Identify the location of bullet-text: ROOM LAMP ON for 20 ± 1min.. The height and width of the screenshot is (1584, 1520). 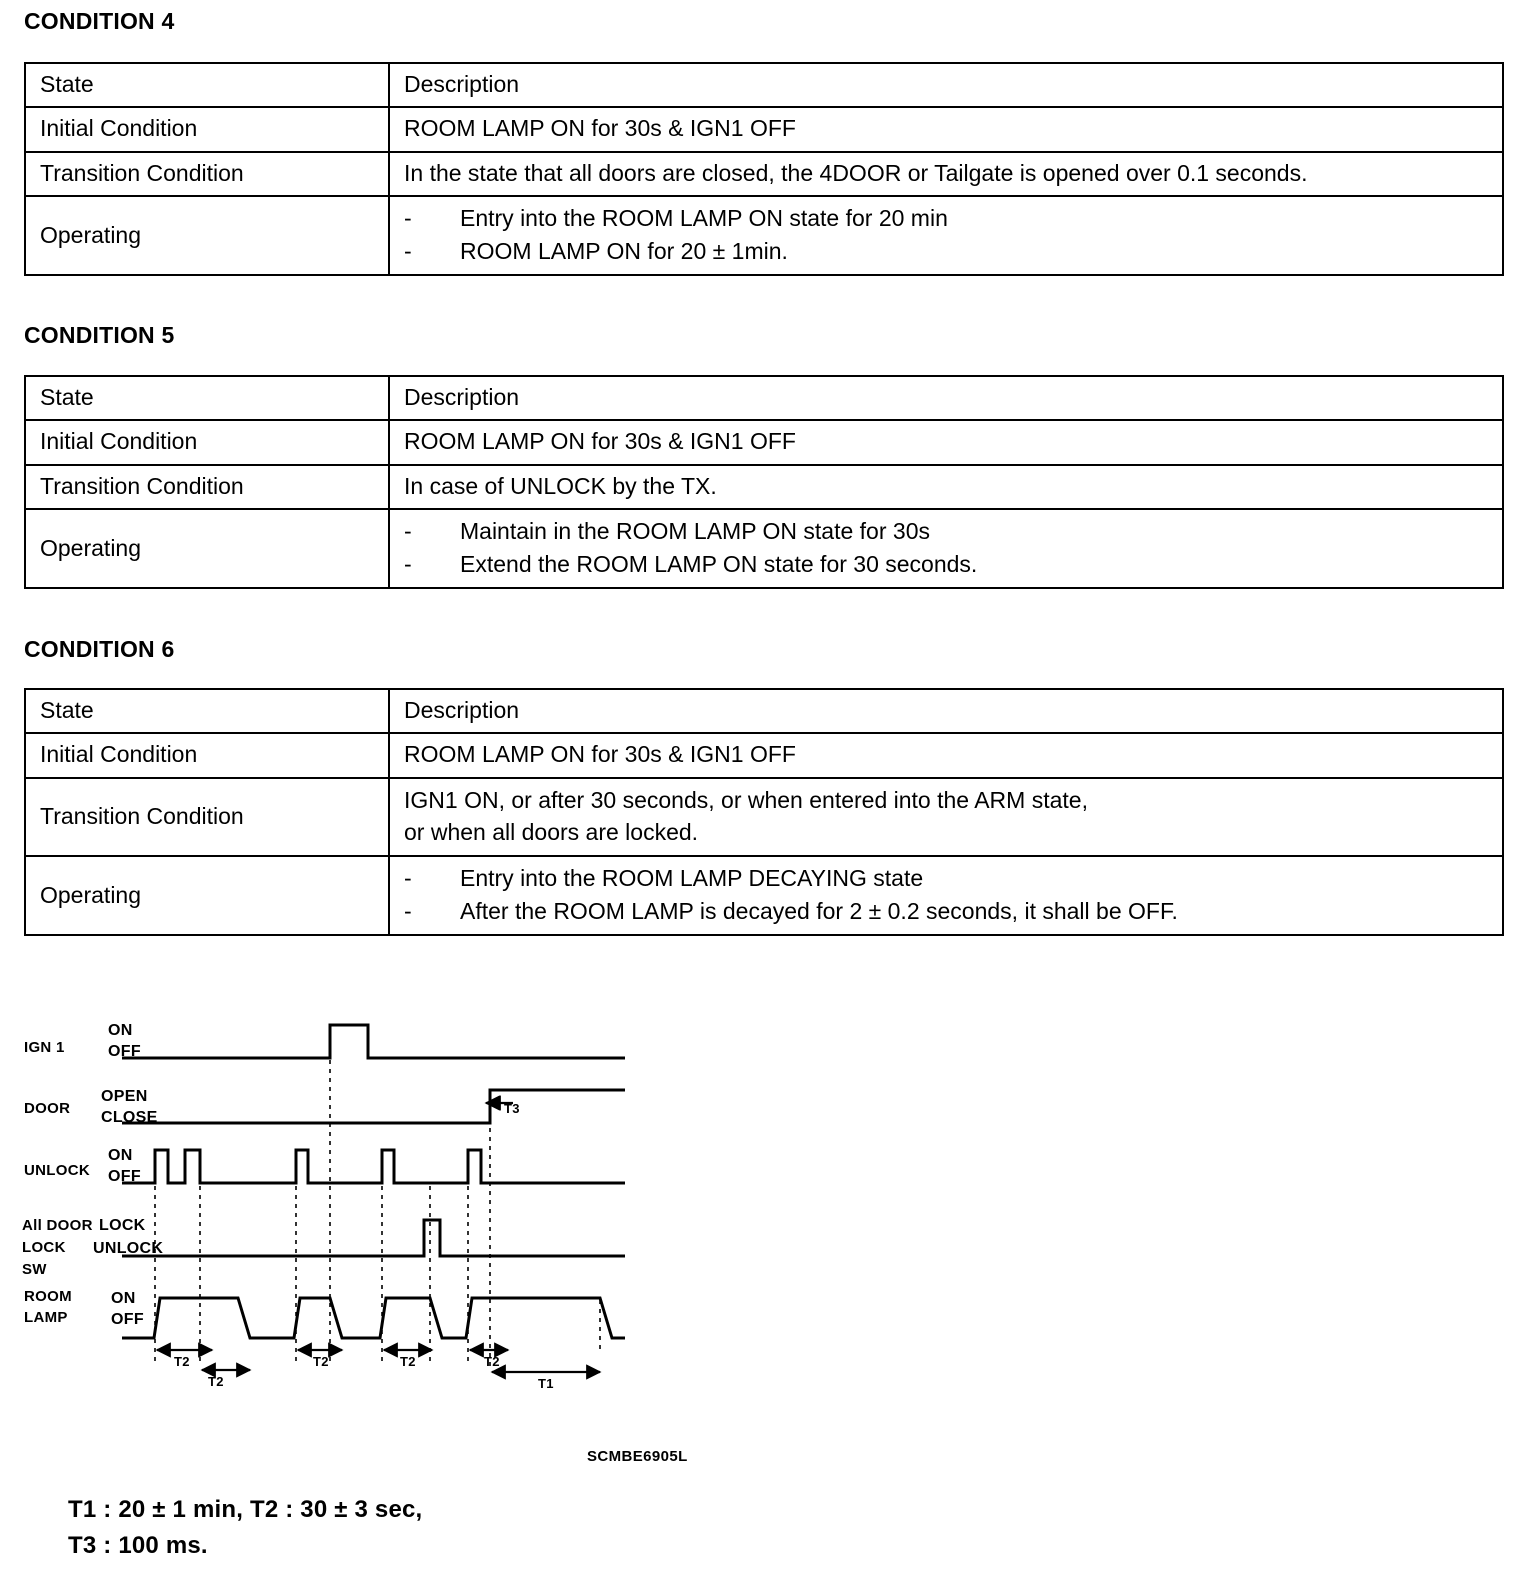
(624, 251).